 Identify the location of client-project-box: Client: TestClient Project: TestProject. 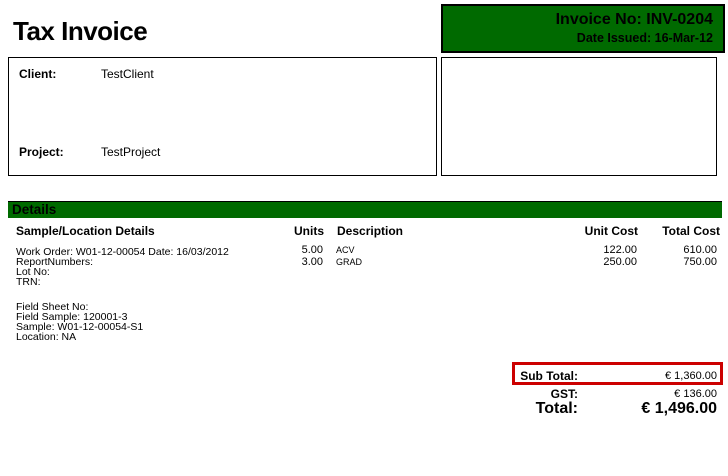
(222, 116).